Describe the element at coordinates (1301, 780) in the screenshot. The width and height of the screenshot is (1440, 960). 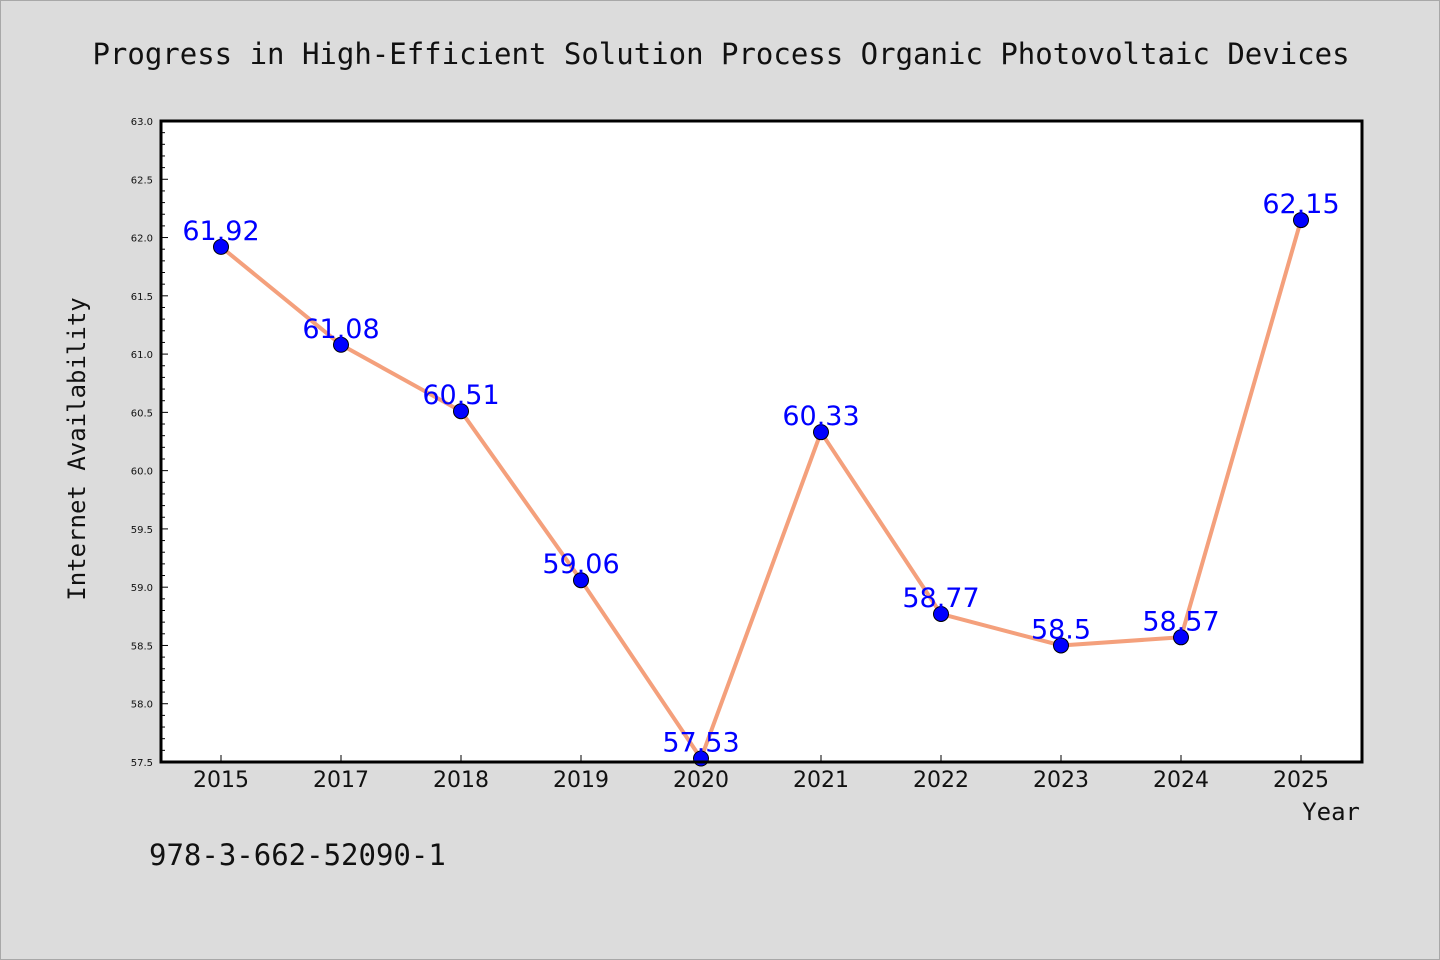
I see `x-tick-label: 2025` at that location.